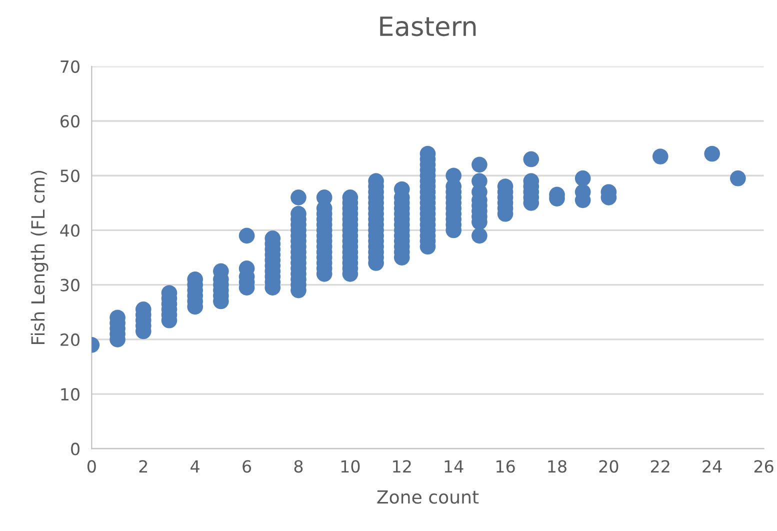  I want to click on x-tick-label: 16, so click(505, 466).